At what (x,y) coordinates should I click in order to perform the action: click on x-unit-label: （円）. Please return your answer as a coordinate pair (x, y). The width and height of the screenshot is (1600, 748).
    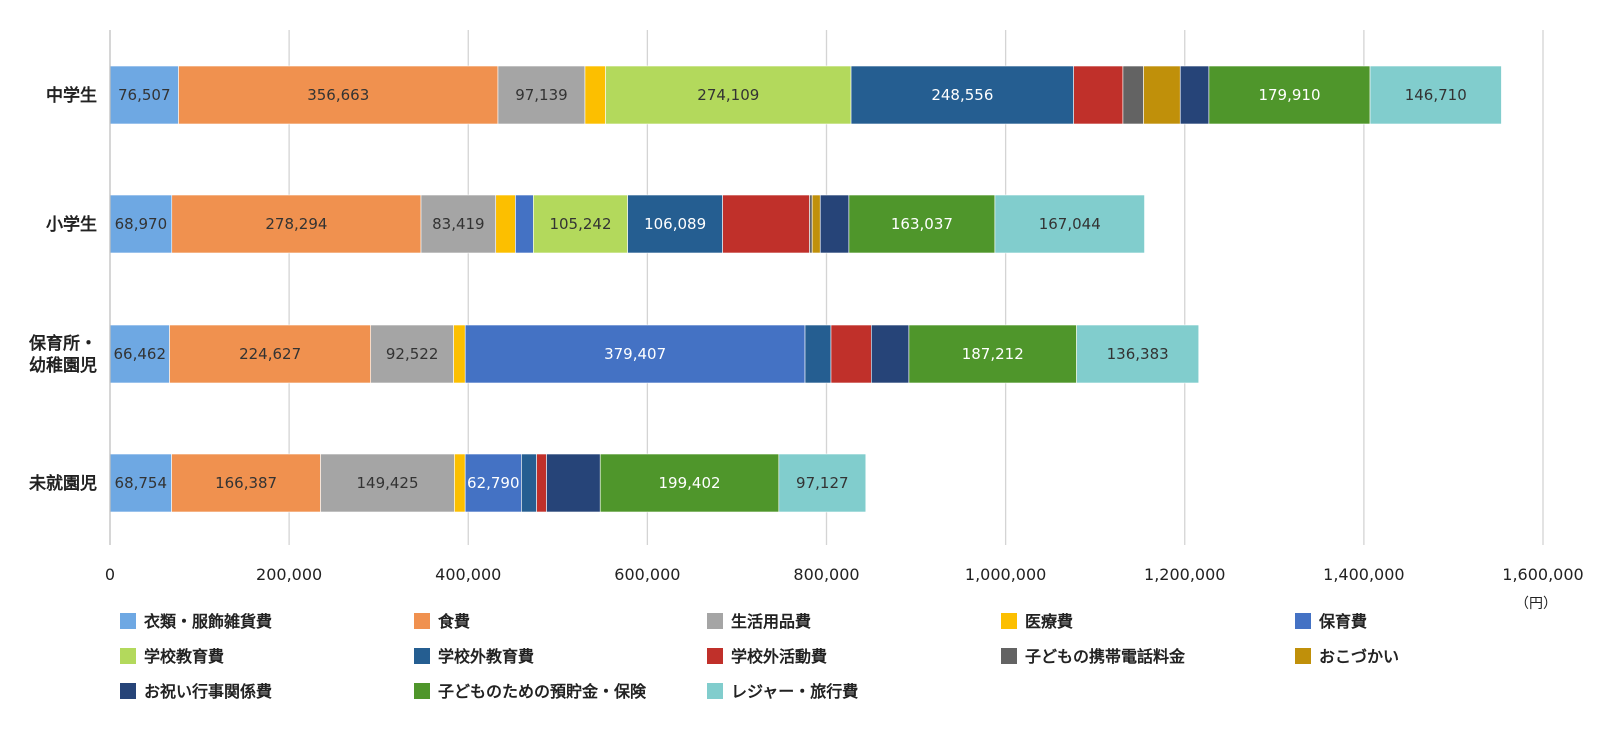
    Looking at the image, I should click on (1536, 604).